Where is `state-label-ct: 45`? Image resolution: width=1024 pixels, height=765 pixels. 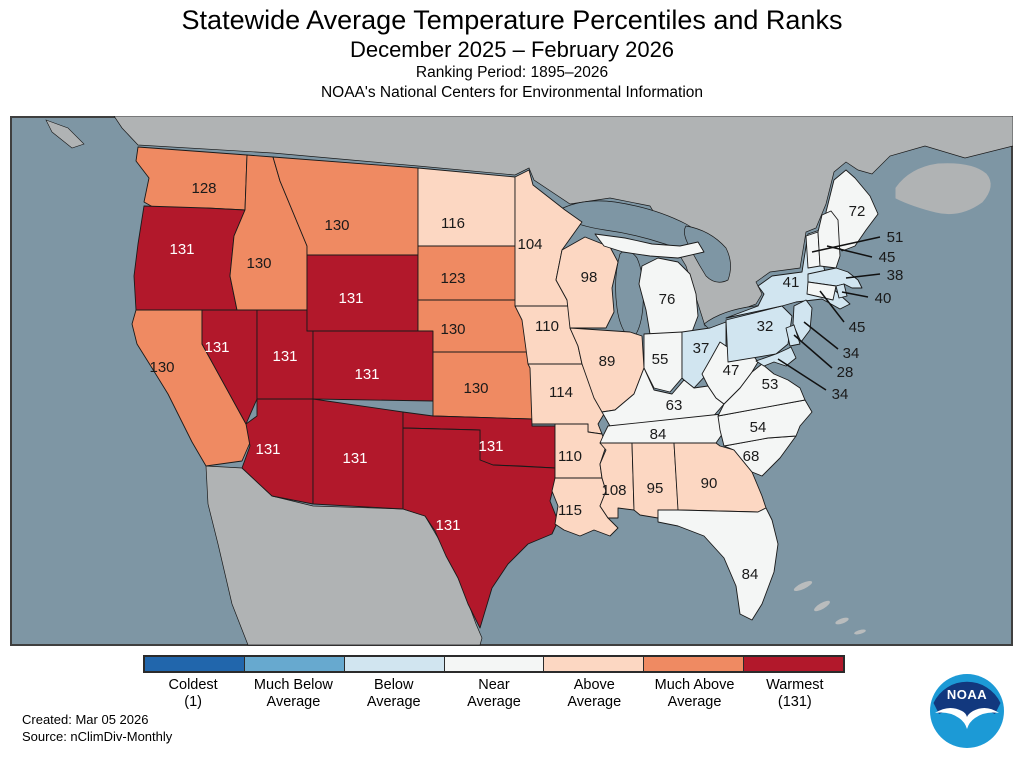
state-label-ct: 45 is located at coordinates (857, 327).